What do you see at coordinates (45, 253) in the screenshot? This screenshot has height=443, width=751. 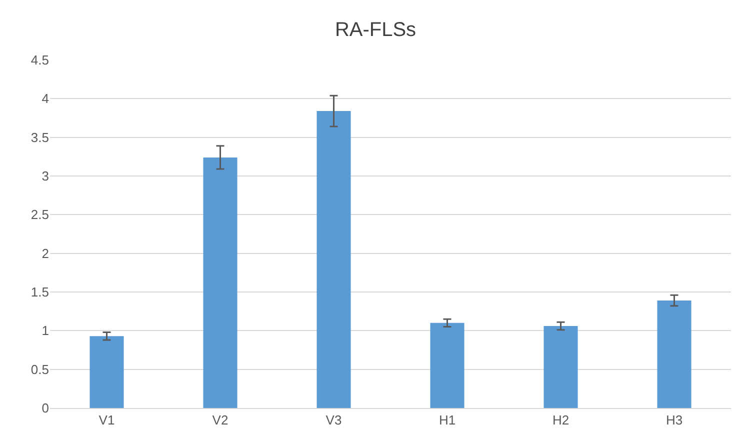 I see `y-tick-label: 2` at bounding box center [45, 253].